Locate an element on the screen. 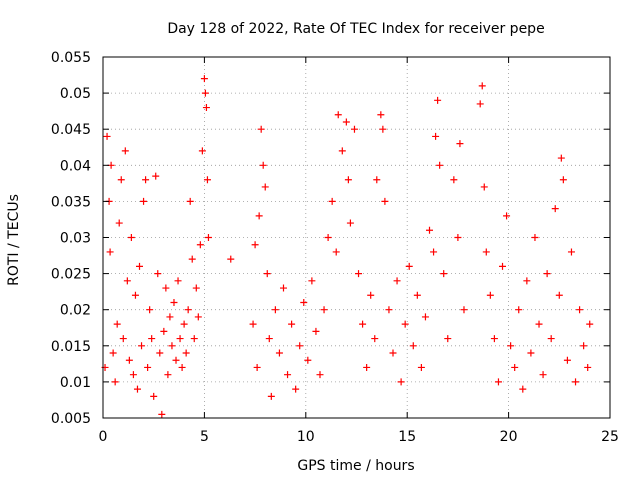  y-tick-label: 0.01 is located at coordinates (75, 383).